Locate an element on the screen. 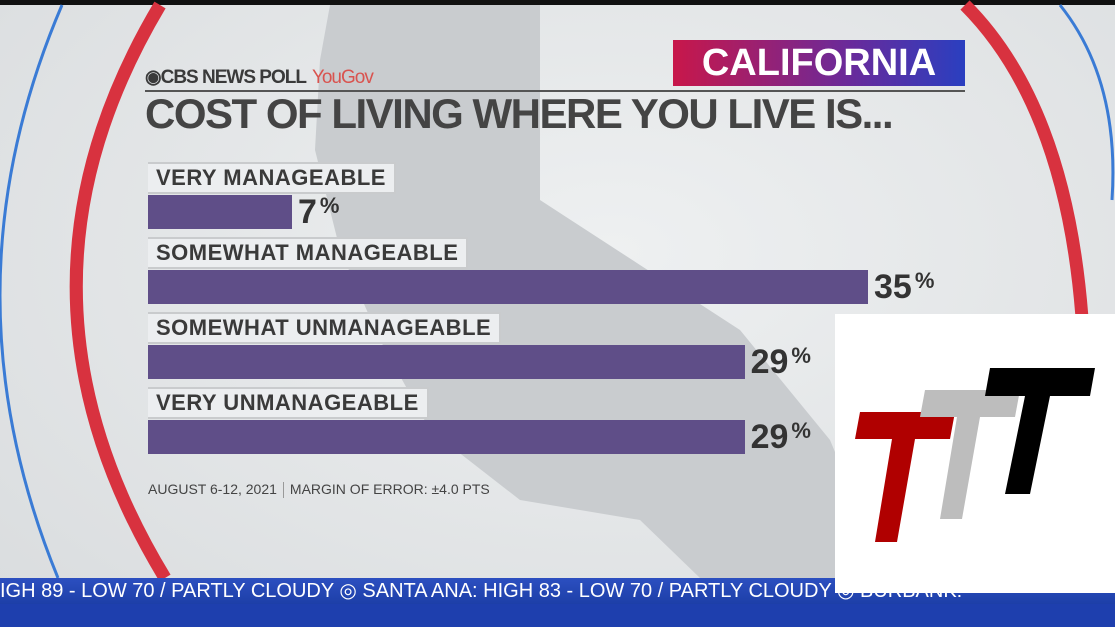 The width and height of the screenshot is (1115, 627). value-label: 35% is located at coordinates (904, 287).